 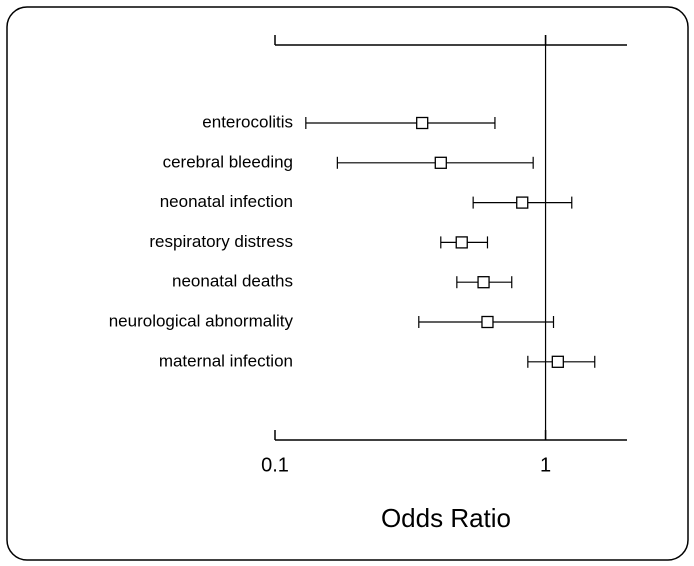 I want to click on row-label: respiratory distress, so click(x=221, y=241).